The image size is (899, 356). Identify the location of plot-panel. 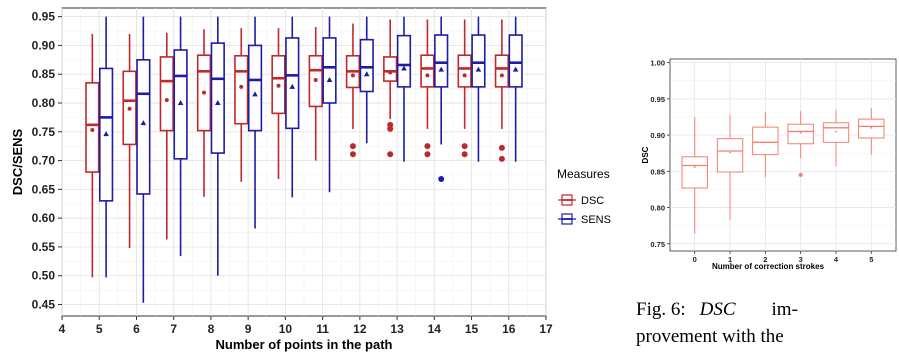
(783, 155).